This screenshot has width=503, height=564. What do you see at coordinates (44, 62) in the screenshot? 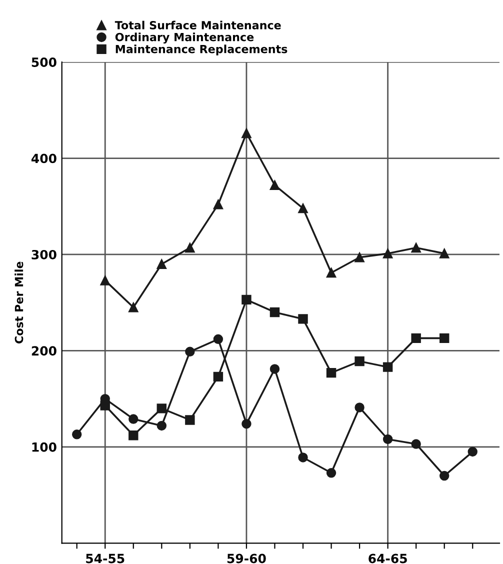
I see `y-tick-label: 500` at bounding box center [44, 62].